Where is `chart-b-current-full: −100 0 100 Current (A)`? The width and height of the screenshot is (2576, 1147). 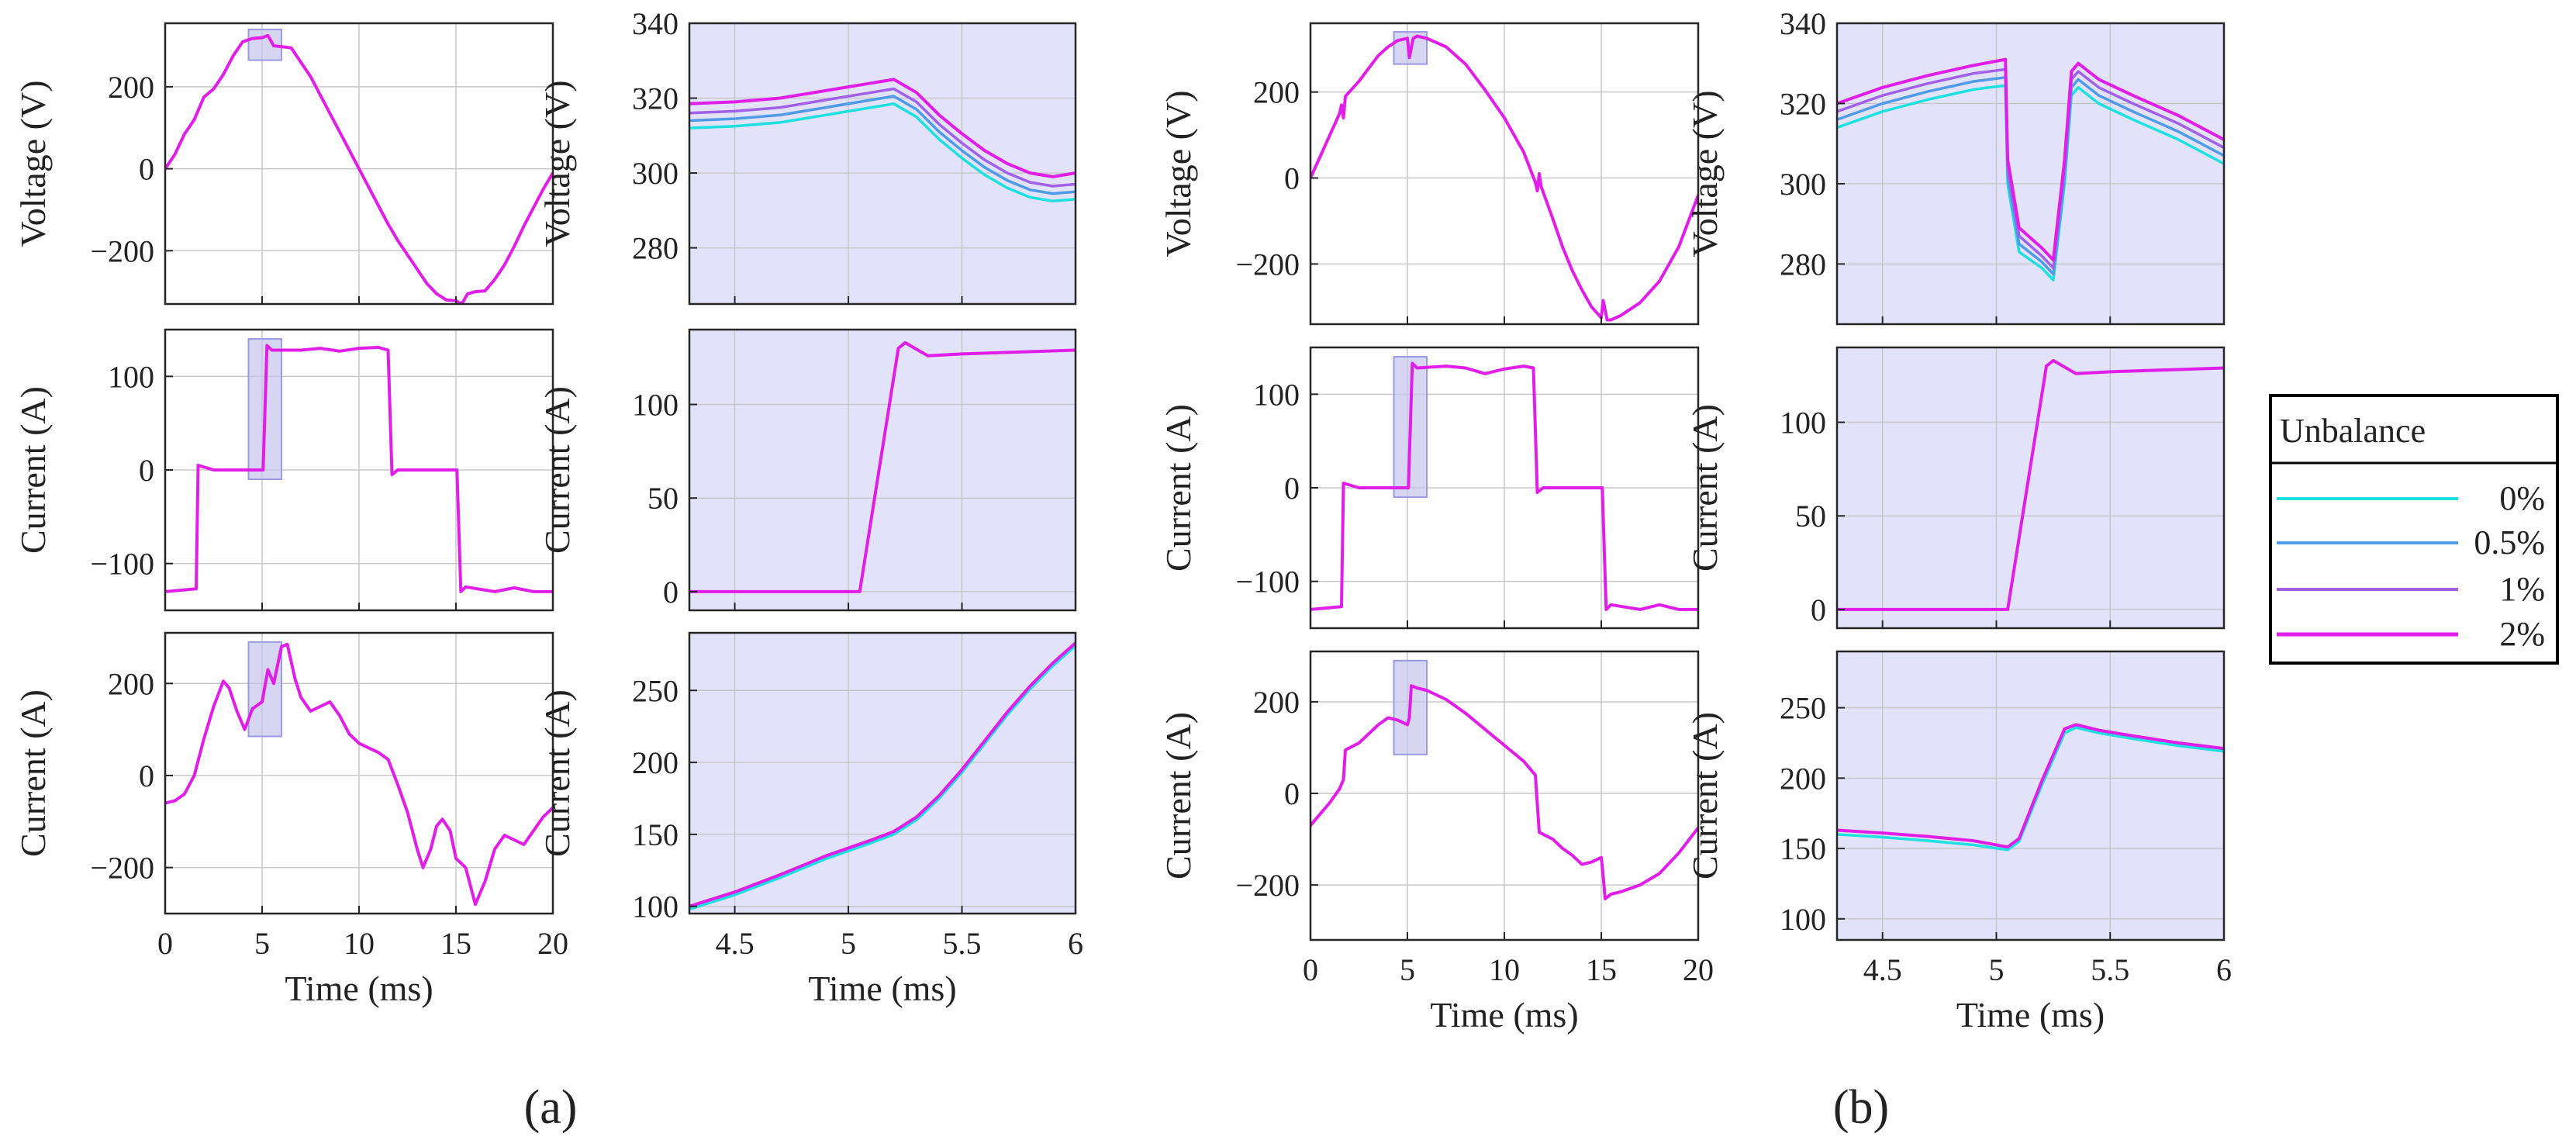
chart-b-current-full: −100 0 100 Current (A) is located at coordinates (1430, 488).